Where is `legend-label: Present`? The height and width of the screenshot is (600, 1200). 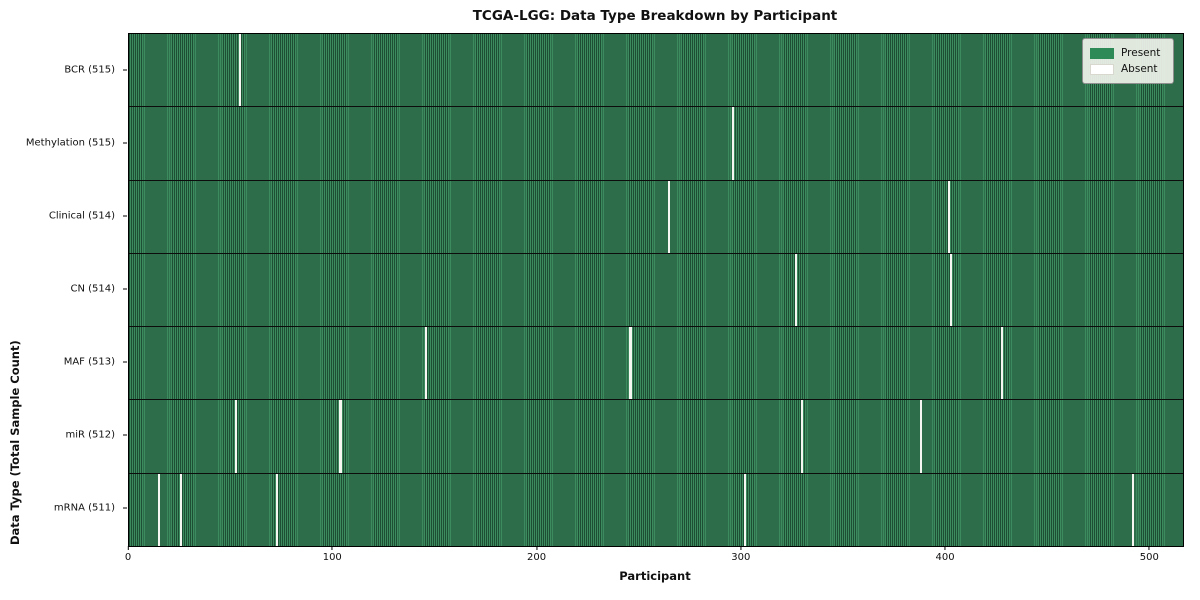 legend-label: Present is located at coordinates (1141, 53).